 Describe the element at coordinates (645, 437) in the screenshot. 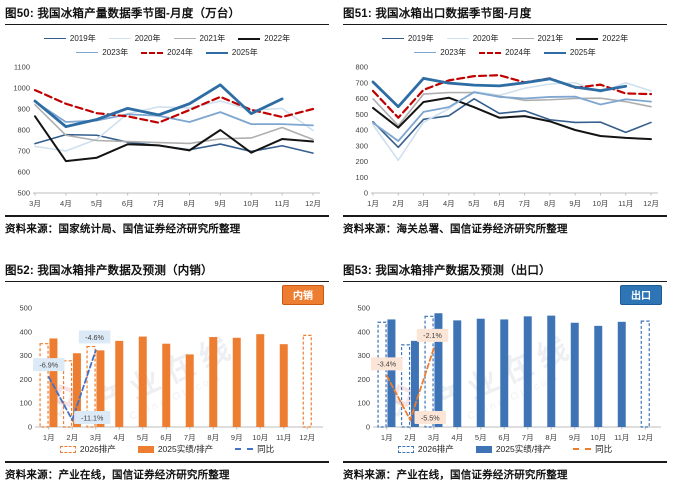

I see `svg-text: 12月` at that location.